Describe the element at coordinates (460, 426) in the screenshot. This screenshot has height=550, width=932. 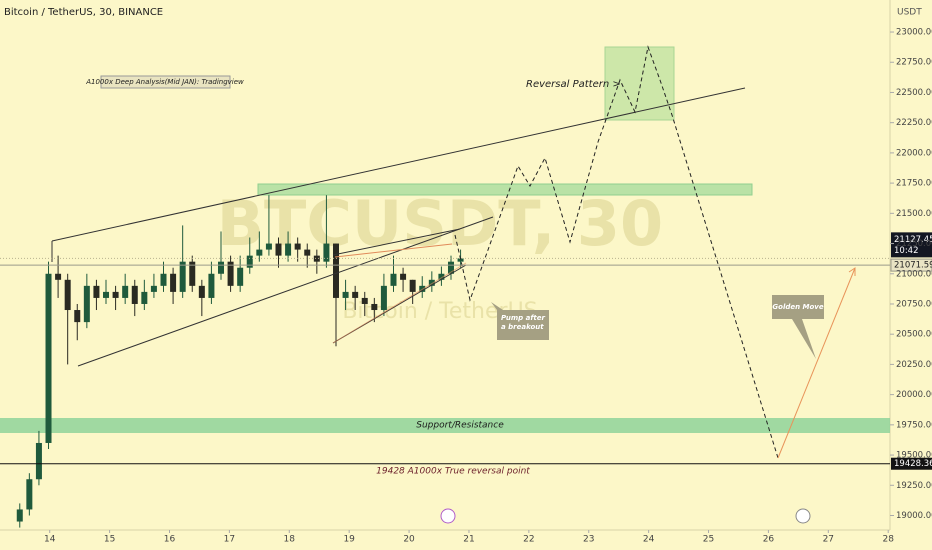
I see `support-label: Support/Resistance` at that location.